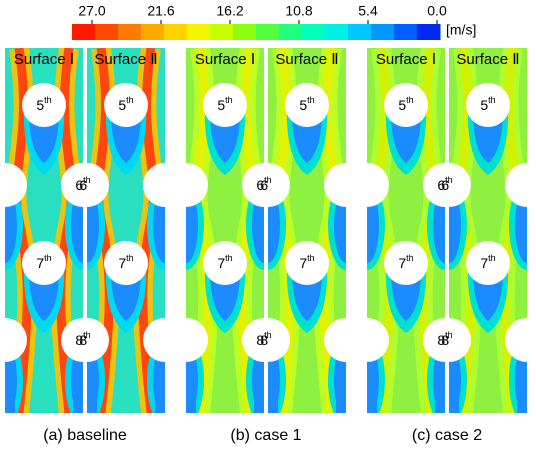 This screenshot has width=536, height=454. Describe the element at coordinates (368, 11) in the screenshot. I see `colorbar-tick-label: 5.4` at that location.